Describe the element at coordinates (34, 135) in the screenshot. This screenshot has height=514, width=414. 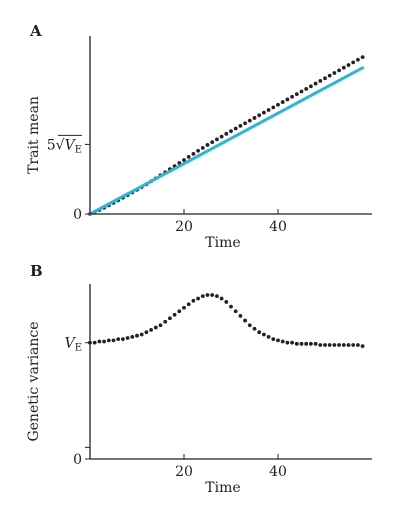
I see `y-axis-label: Trait mean` at that location.